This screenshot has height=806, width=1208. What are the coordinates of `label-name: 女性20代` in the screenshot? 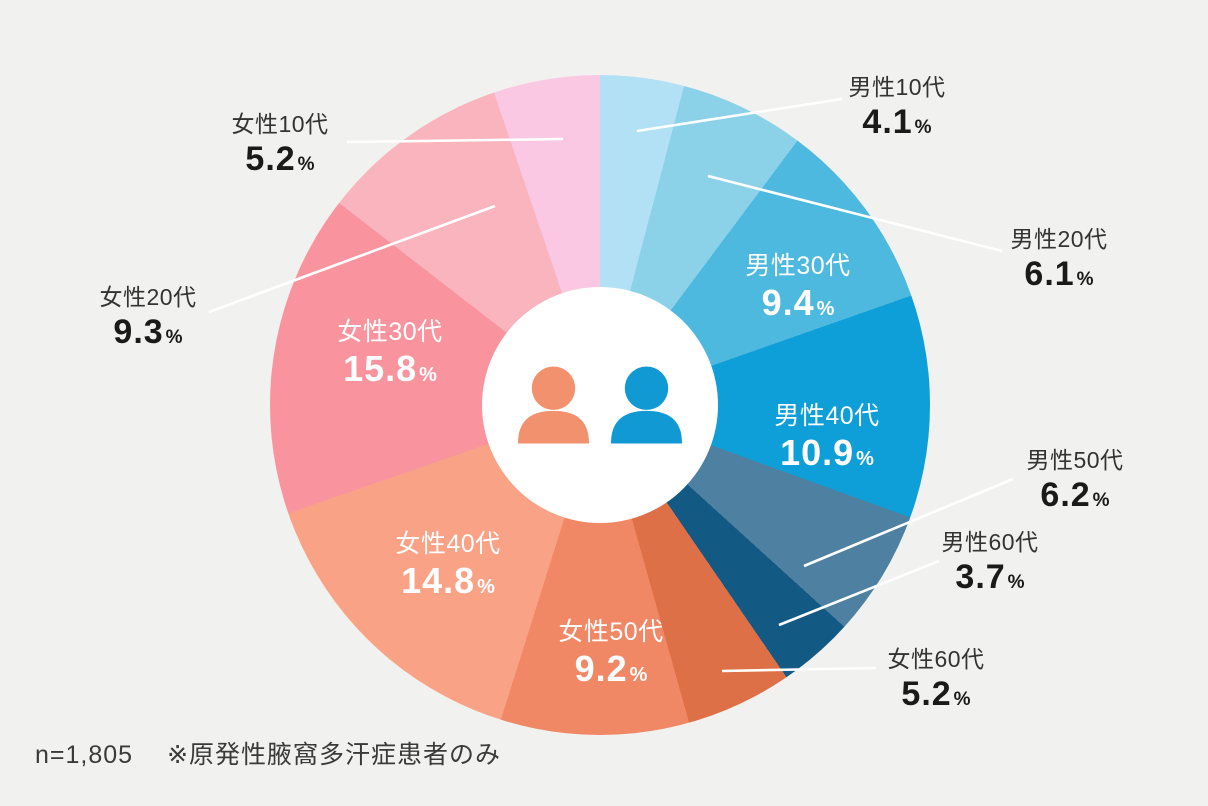 It's located at (148, 297).